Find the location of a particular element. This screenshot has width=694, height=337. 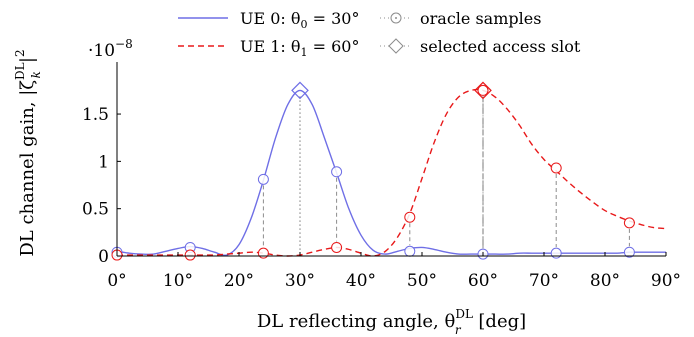

legend-label-ue0: UE 0: θ0 = 30° is located at coordinates (299, 20).